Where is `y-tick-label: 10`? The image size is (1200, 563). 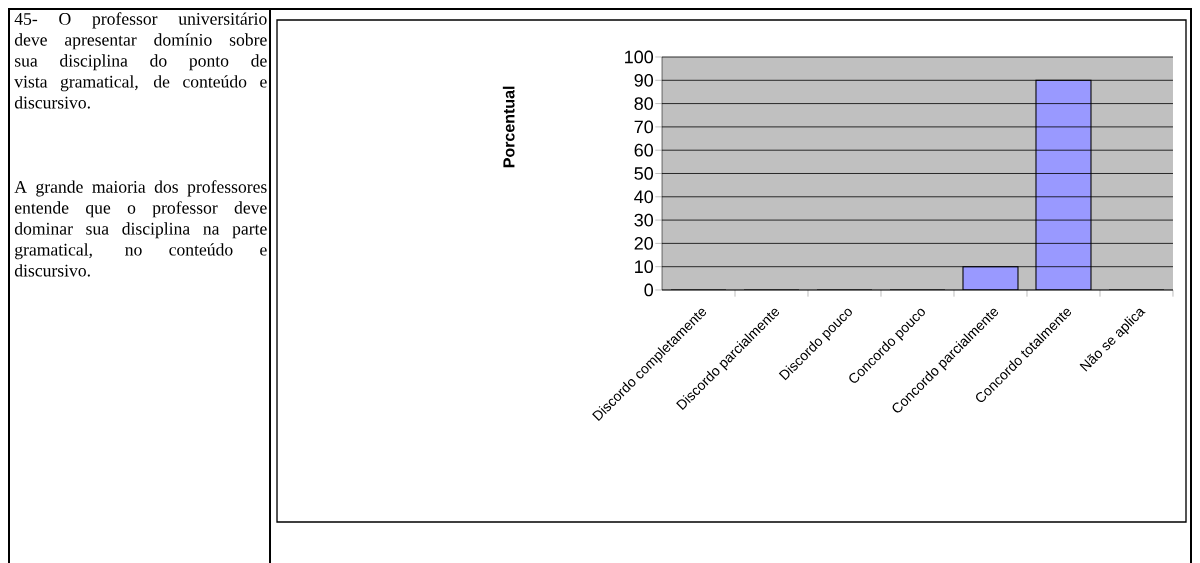
y-tick-label: 10 is located at coordinates (644, 267).